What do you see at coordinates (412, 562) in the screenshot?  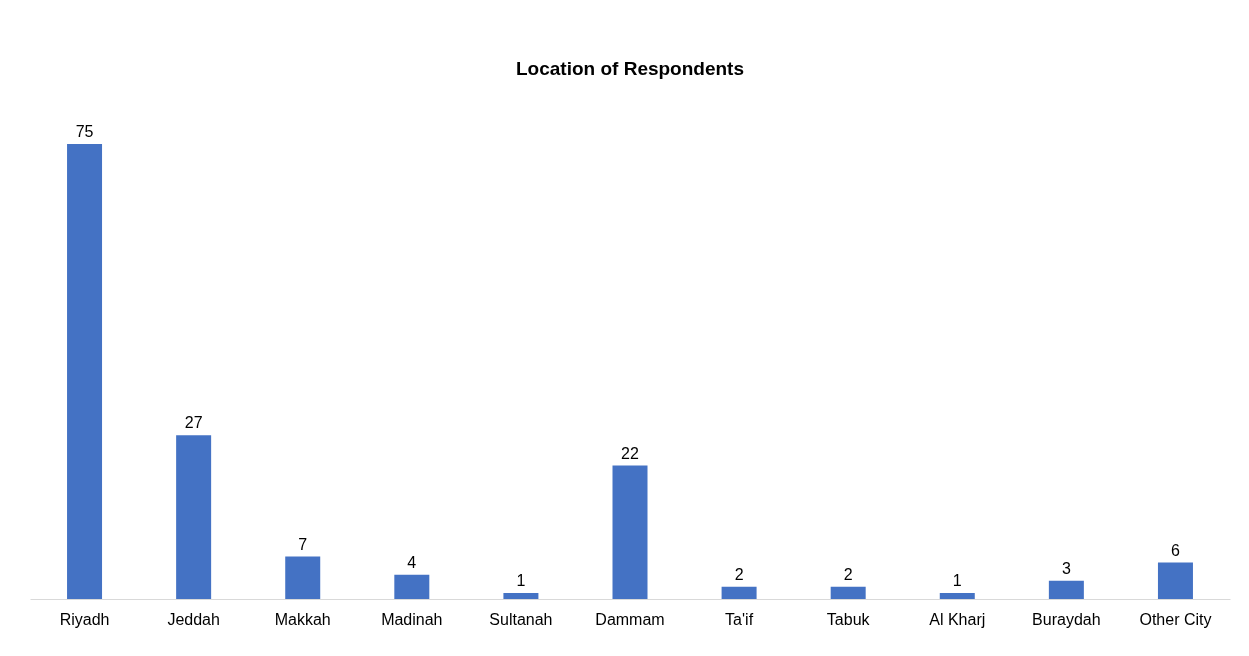 I see `data-label: 4` at bounding box center [412, 562].